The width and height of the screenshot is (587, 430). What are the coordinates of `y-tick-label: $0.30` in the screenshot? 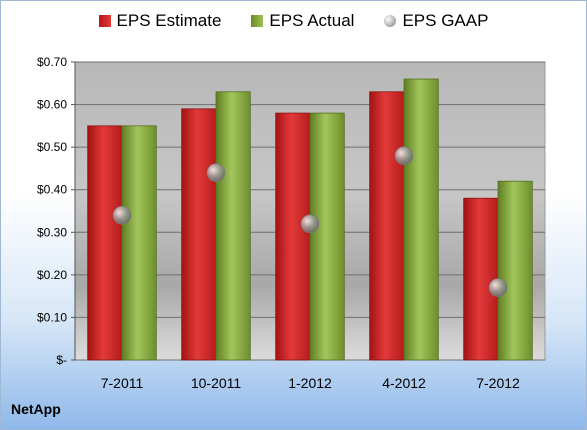 It's located at (52, 232).